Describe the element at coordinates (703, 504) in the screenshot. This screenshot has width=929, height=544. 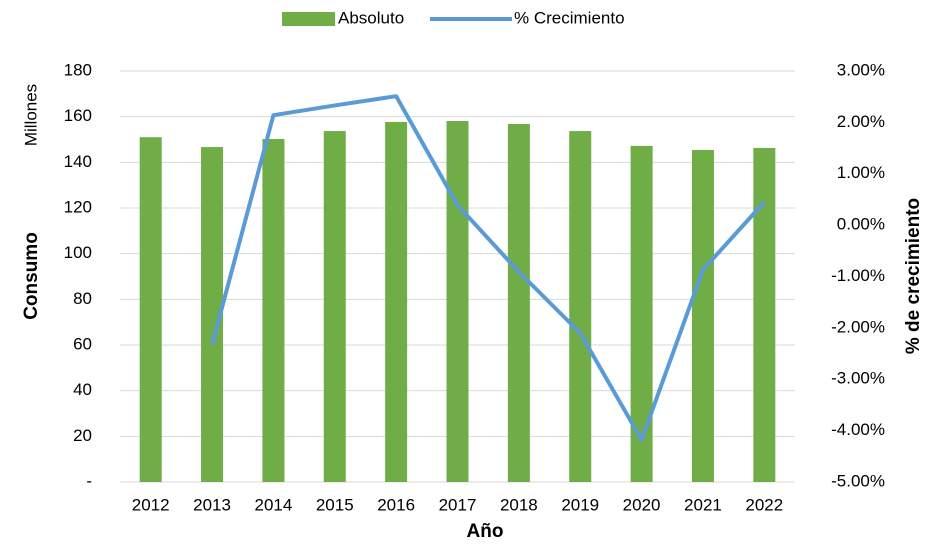
I see `x-tick-label: 2021` at that location.